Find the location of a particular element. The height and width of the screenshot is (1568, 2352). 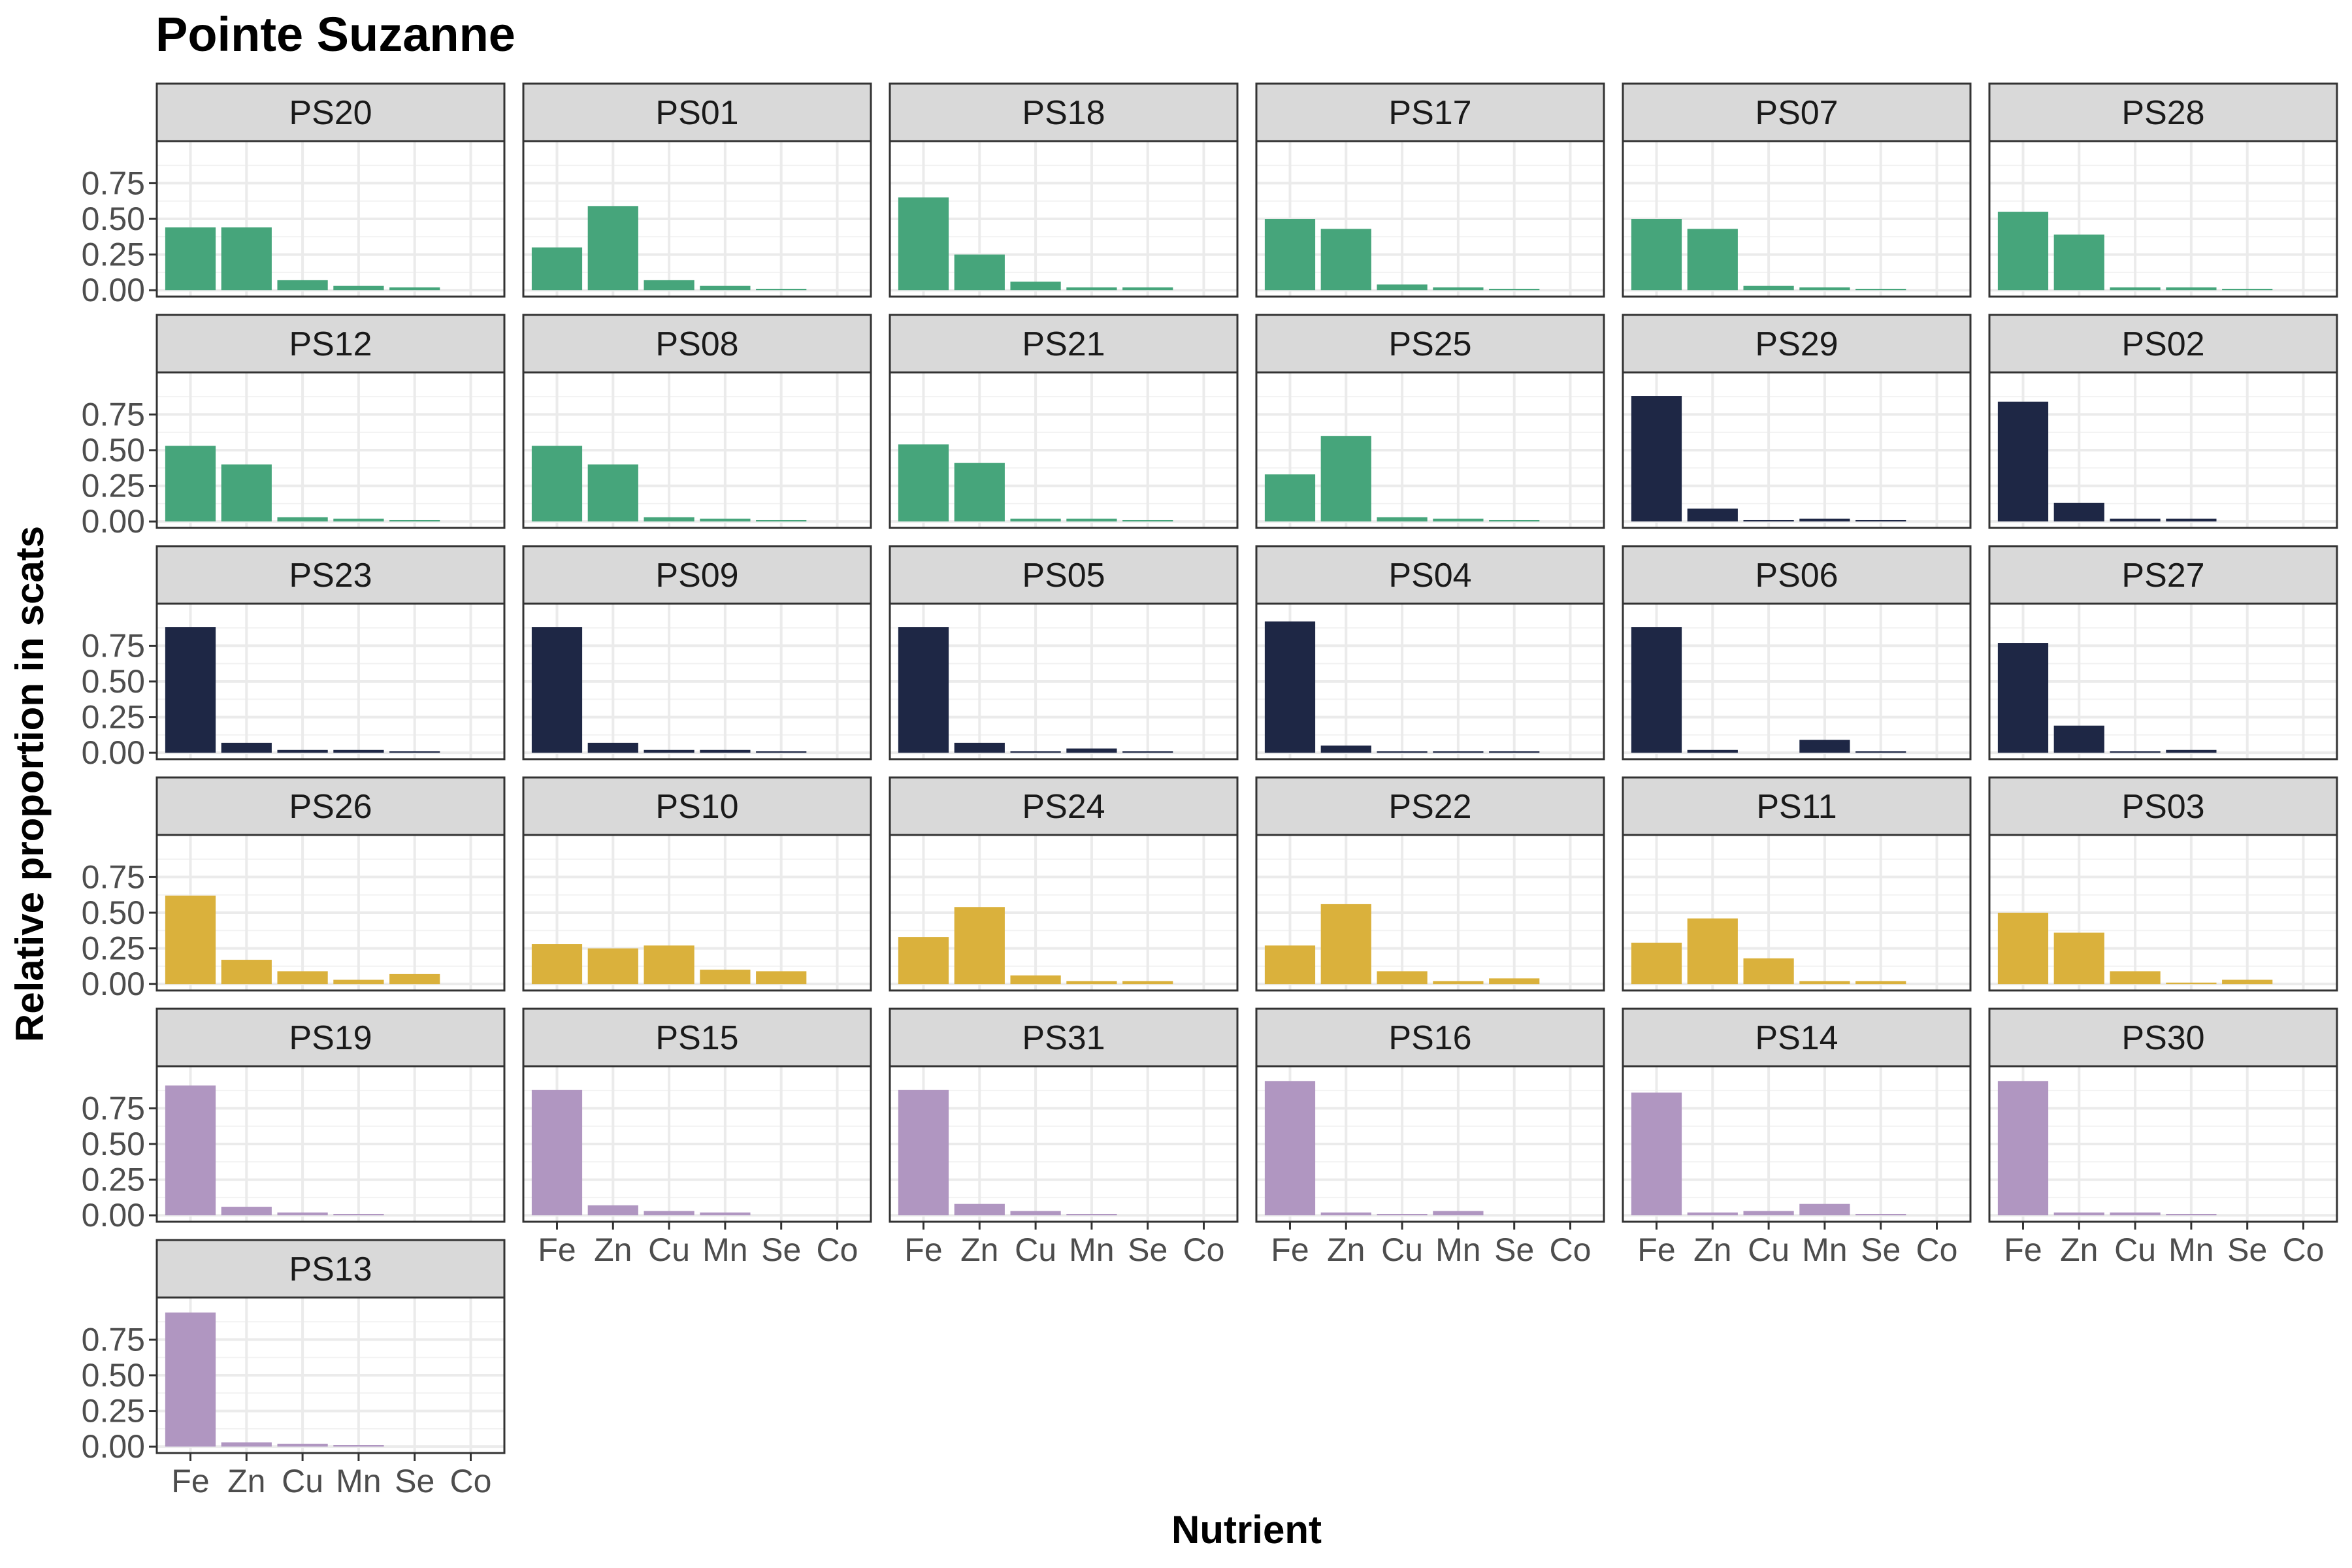

facet-label: PS13 is located at coordinates (330, 1269).